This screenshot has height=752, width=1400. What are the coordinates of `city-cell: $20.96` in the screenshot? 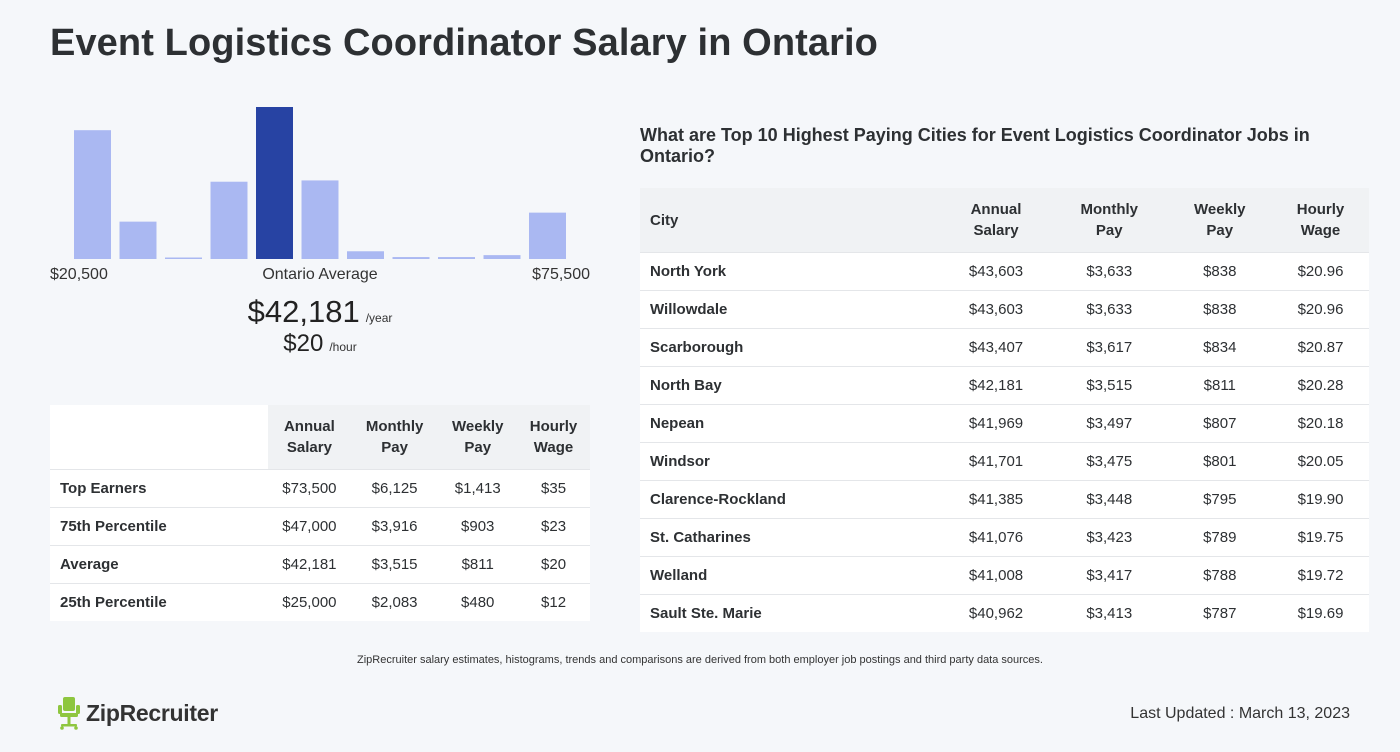 It's located at (1320, 271).